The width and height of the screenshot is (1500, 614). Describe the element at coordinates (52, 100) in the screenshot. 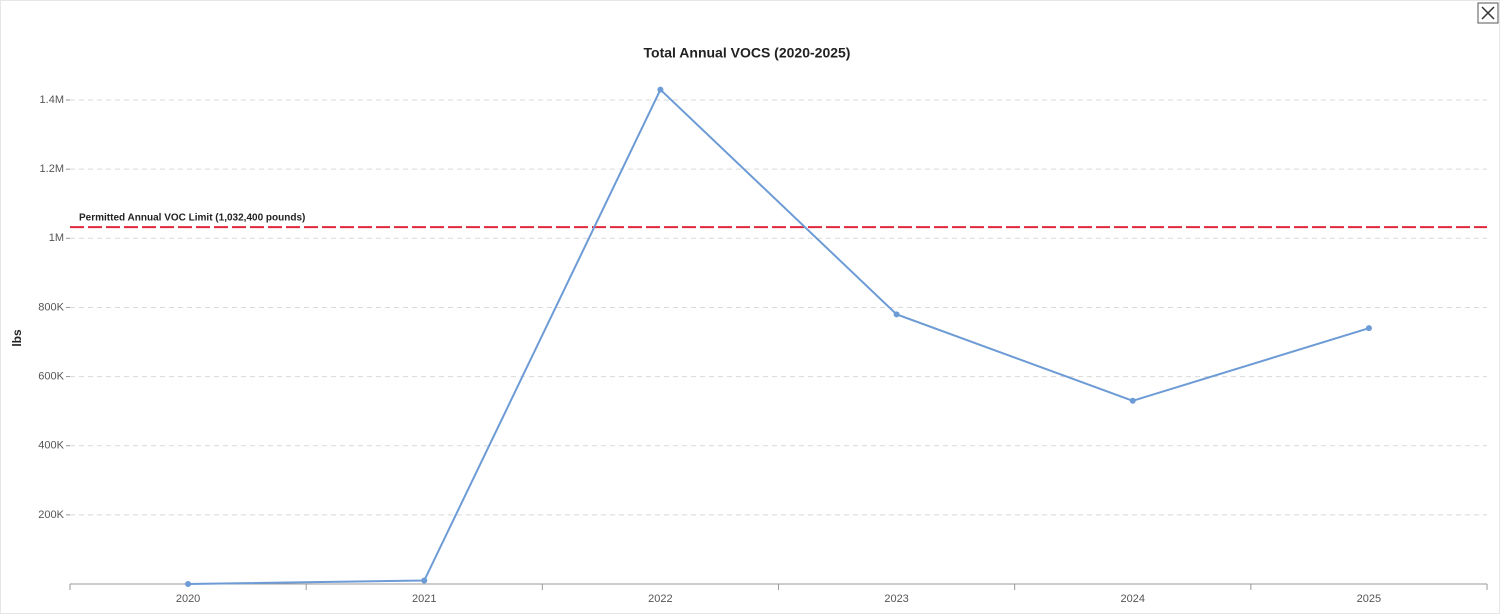

I see `y-tick-label: 1.4M` at that location.